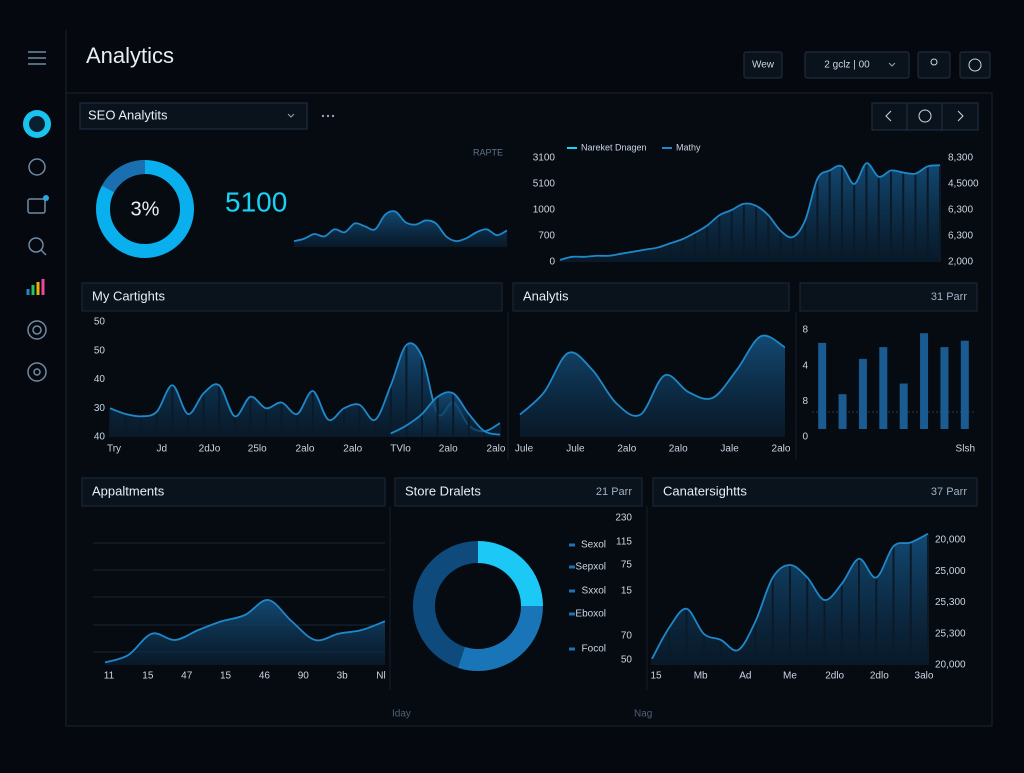 The width and height of the screenshot is (1024, 773). Describe the element at coordinates (627, 636) in the screenshot. I see `legend-number: 70` at that location.